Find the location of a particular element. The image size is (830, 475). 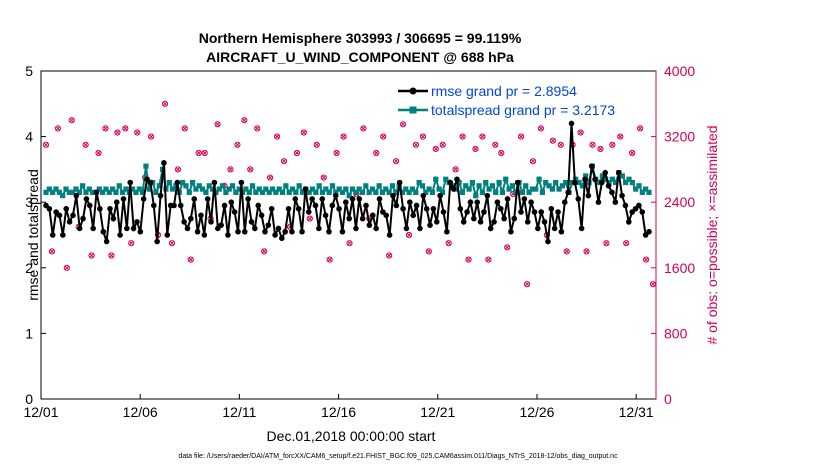

legend-spread-marker is located at coordinates (413, 110).